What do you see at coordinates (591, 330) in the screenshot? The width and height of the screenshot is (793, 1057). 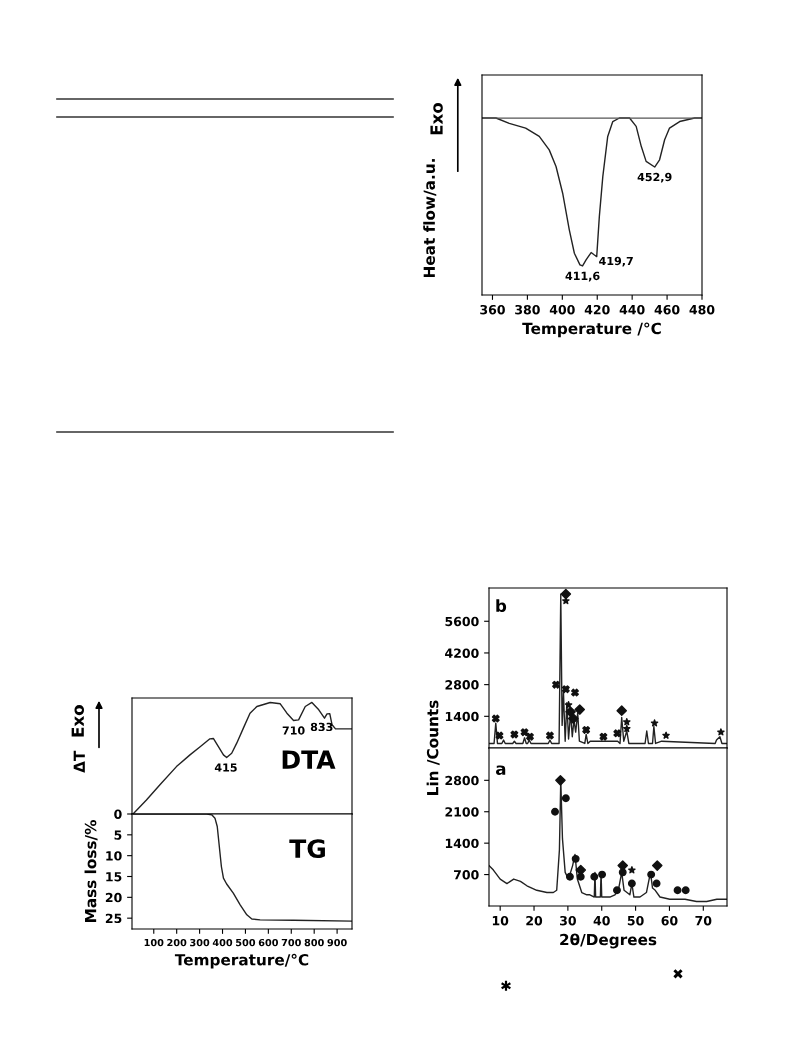 I see `x-axis-title: Temperature /°C` at bounding box center [591, 330].